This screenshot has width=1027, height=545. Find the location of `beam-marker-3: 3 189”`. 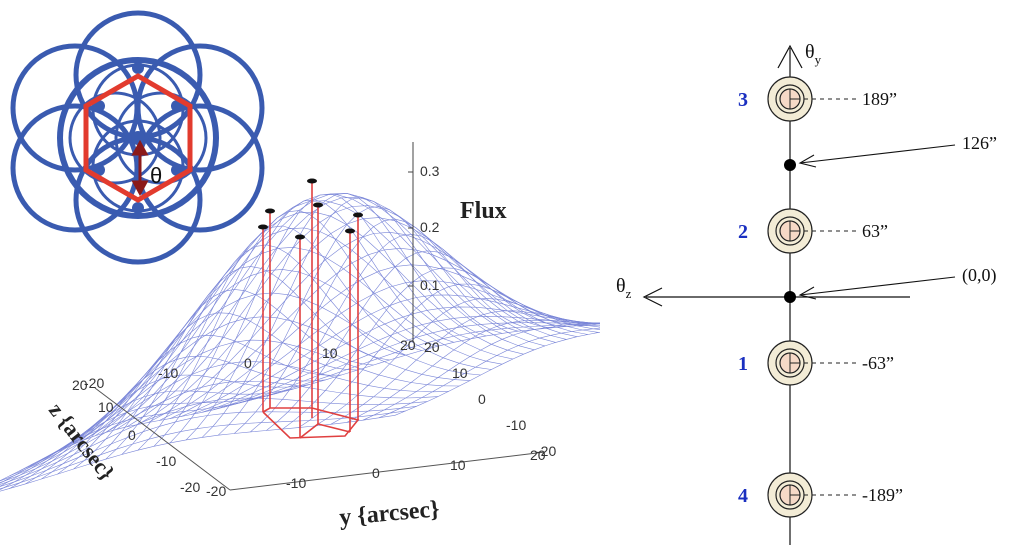

beam-marker-3: 3 189” is located at coordinates (817, 99).